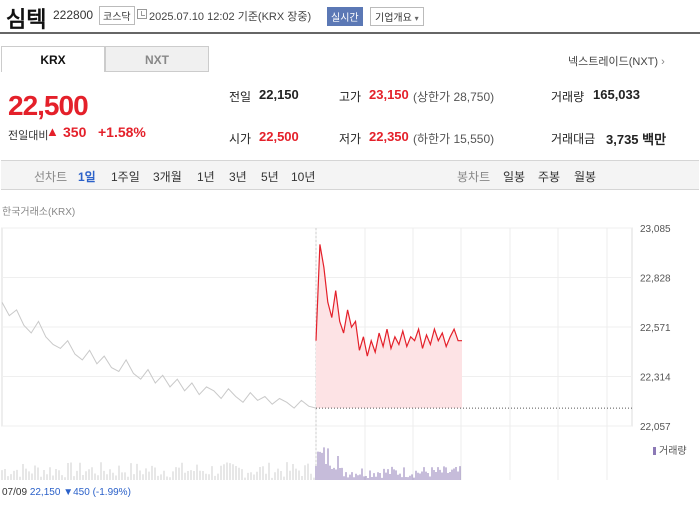 This screenshot has height=515, width=700. What do you see at coordinates (663, 62) in the screenshot?
I see `chevron-right-icon: ›` at bounding box center [663, 62].